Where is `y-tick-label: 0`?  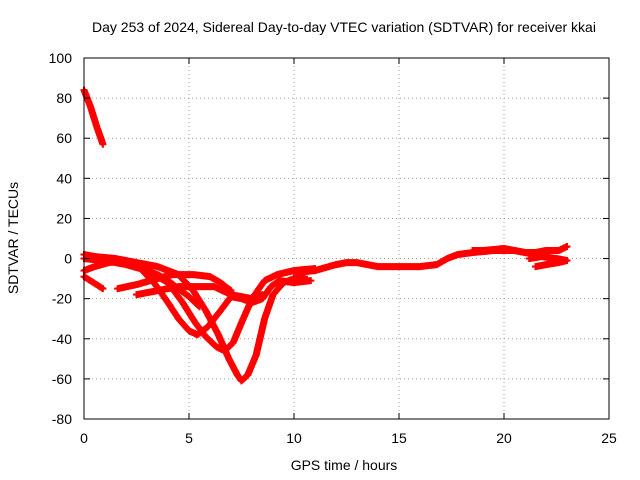 y-tick-label: 0 is located at coordinates (68, 259).